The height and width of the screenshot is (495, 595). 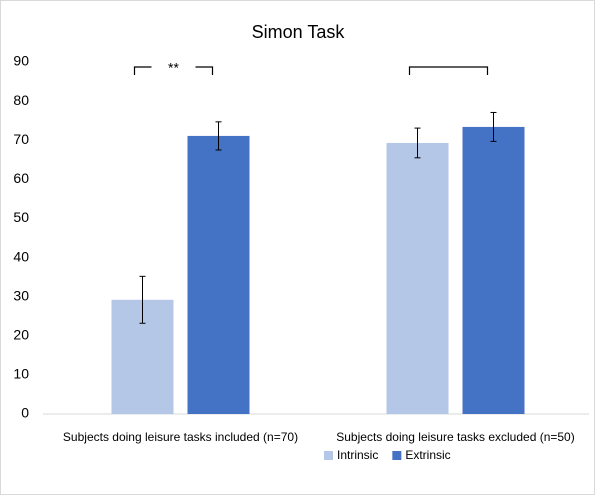 What do you see at coordinates (21, 334) in the screenshot?
I see `y-tick-label: 20` at bounding box center [21, 334].